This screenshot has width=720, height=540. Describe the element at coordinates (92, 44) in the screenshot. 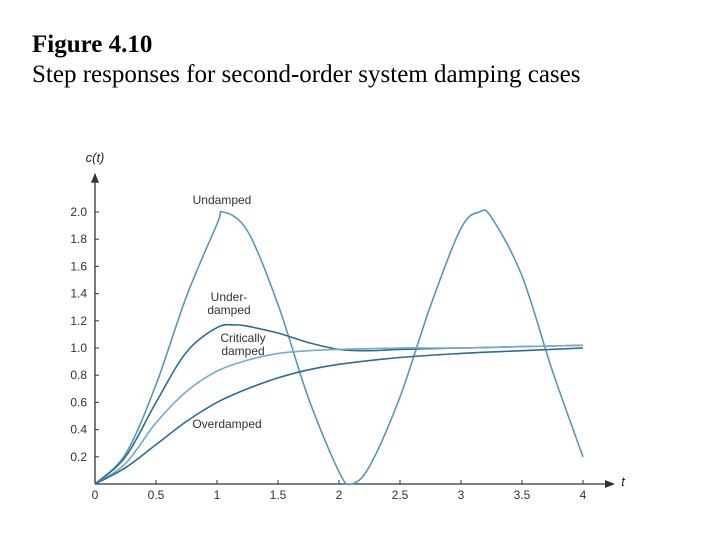

I see `figure-label: Figure 4.10` at that location.